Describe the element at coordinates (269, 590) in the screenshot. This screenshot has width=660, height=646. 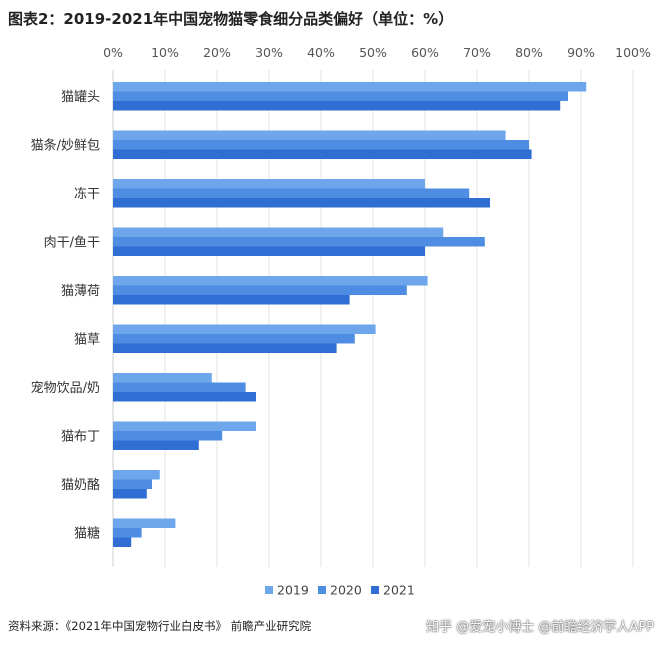
I see `legend-swatch-2019` at that location.